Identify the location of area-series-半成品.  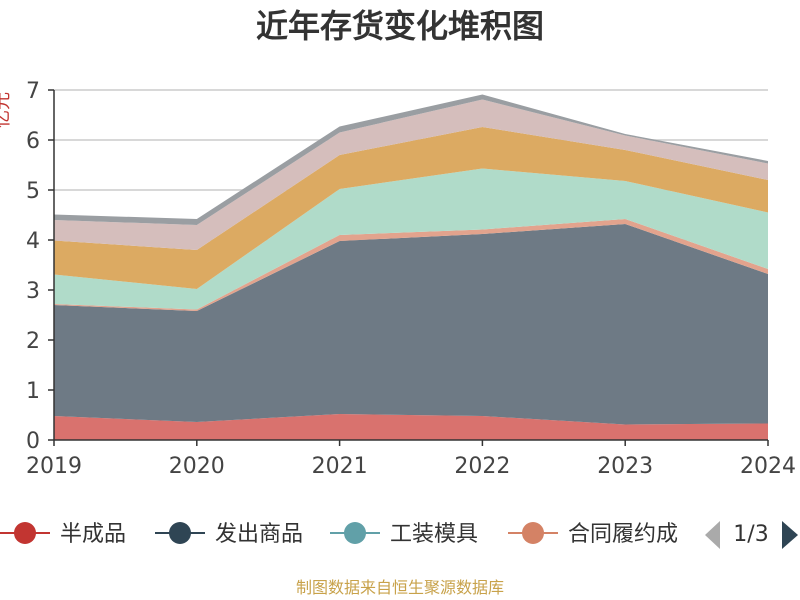
(411, 427).